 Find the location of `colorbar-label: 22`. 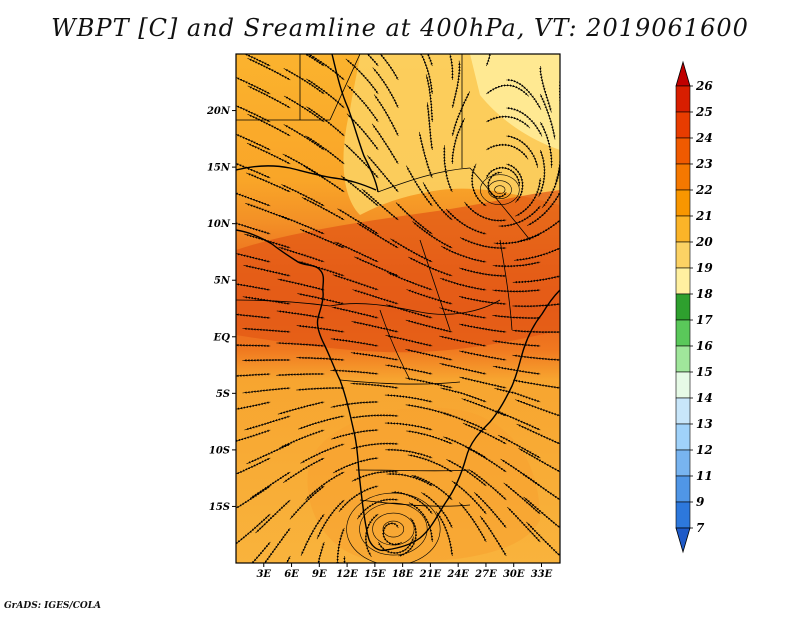

colorbar-label: 22 is located at coordinates (704, 190).